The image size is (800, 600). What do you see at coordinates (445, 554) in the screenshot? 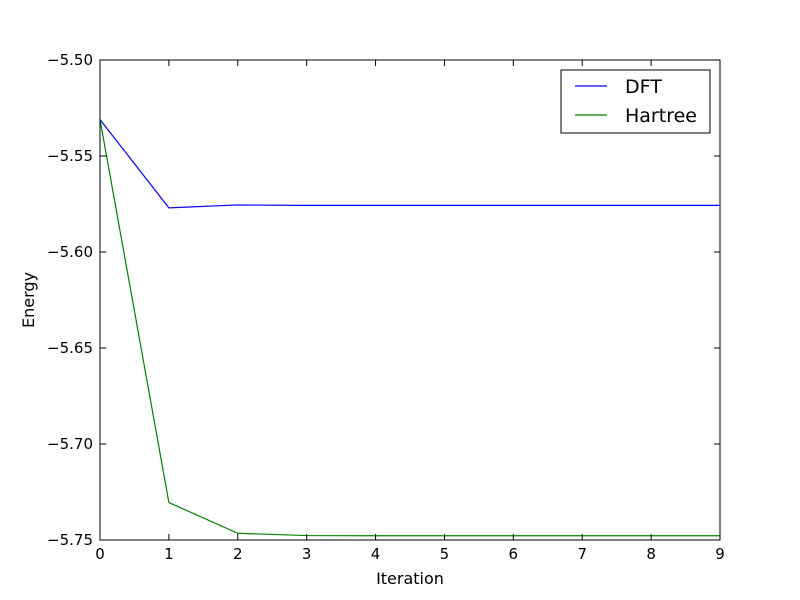
I see `x-tick-label: 5` at bounding box center [445, 554].